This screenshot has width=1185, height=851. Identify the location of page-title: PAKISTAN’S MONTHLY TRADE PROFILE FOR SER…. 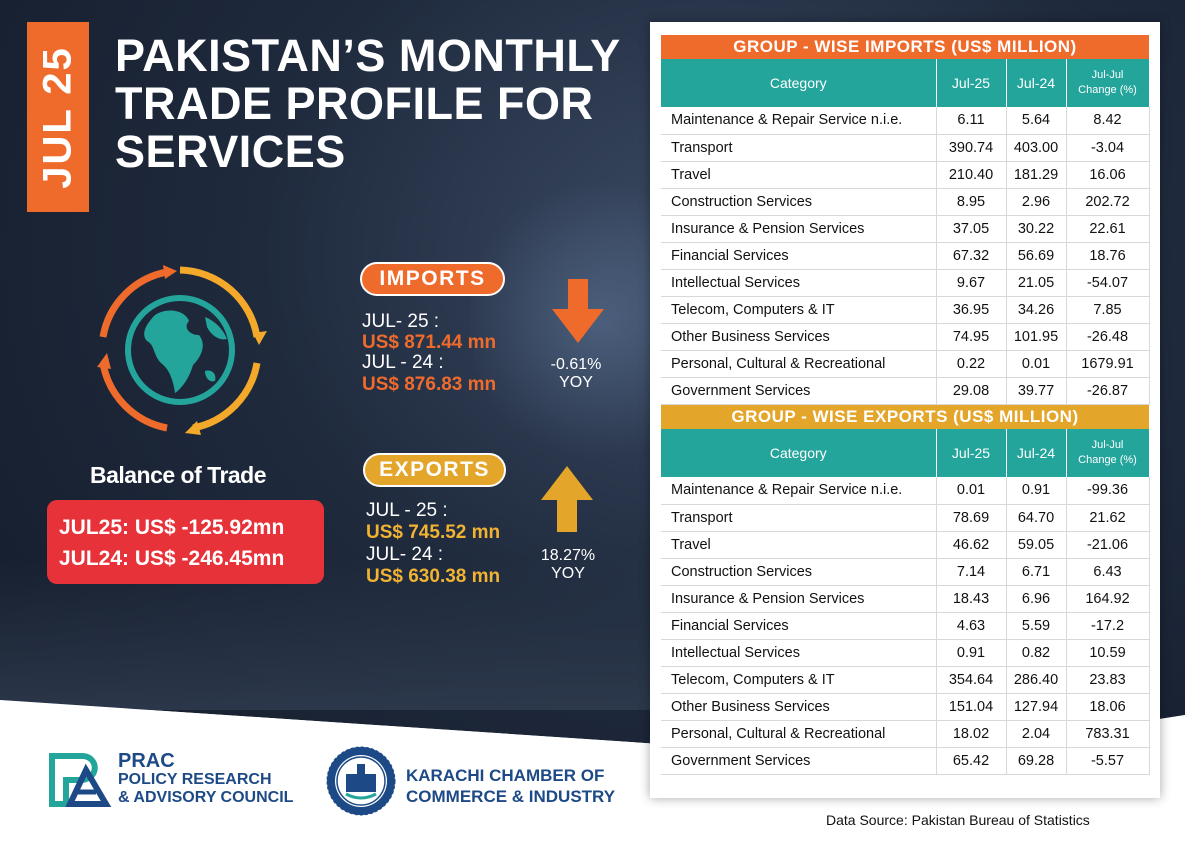
(367, 103).